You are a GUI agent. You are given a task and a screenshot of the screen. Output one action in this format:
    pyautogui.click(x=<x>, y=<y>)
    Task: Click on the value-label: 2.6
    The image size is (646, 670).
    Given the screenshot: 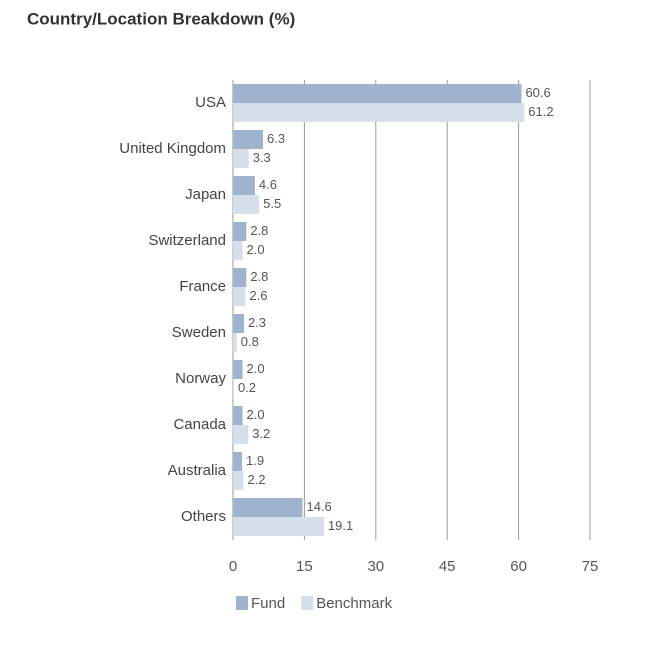 What is the action you would take?
    pyautogui.click(x=258, y=295)
    